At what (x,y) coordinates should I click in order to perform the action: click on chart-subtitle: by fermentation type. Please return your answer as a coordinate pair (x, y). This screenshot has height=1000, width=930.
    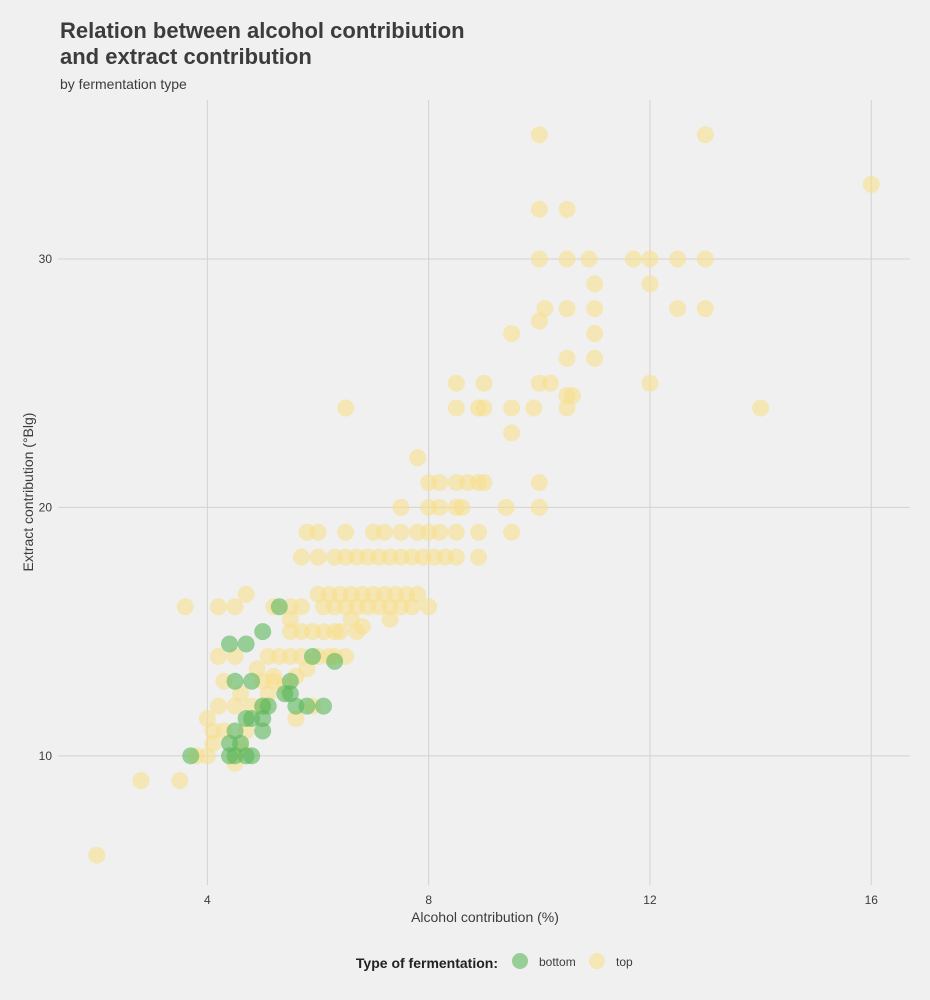
    Looking at the image, I should click on (123, 84).